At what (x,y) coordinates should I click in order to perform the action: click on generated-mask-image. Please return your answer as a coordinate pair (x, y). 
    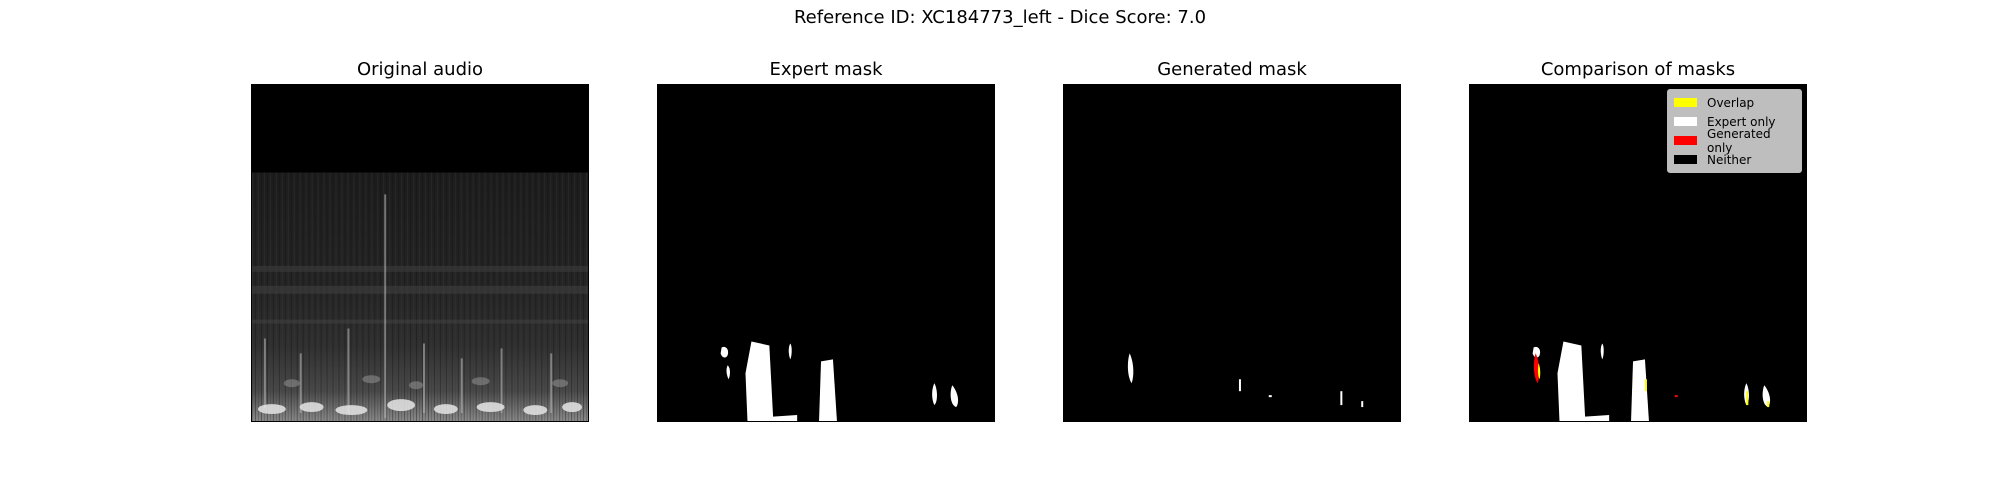
    Looking at the image, I should click on (1232, 253).